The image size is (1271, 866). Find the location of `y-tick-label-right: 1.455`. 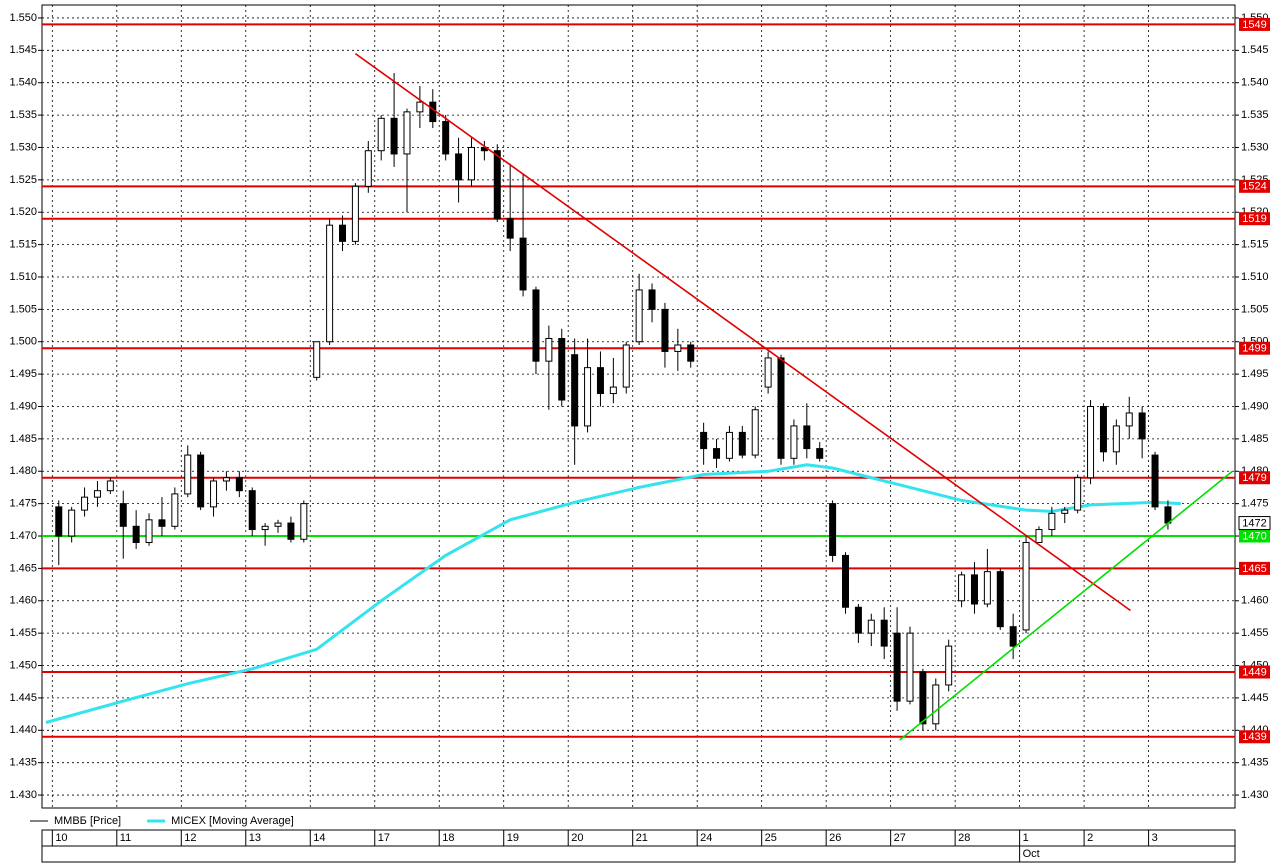

y-tick-label-right: 1.455 is located at coordinates (1255, 633).